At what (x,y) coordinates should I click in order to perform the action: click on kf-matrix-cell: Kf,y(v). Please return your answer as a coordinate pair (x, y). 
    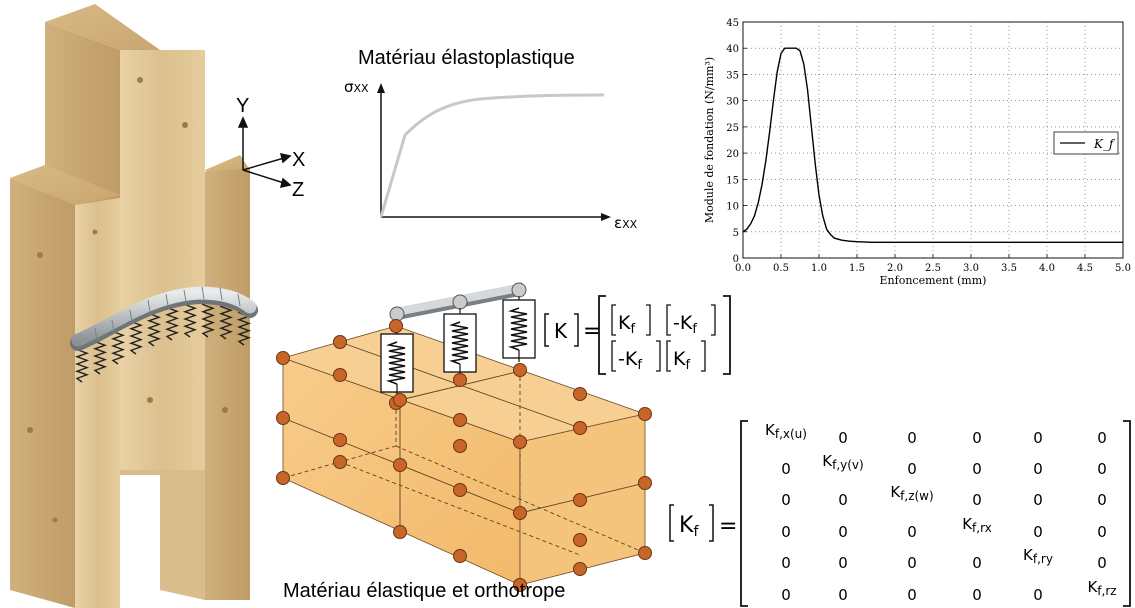
    Looking at the image, I should click on (842, 462).